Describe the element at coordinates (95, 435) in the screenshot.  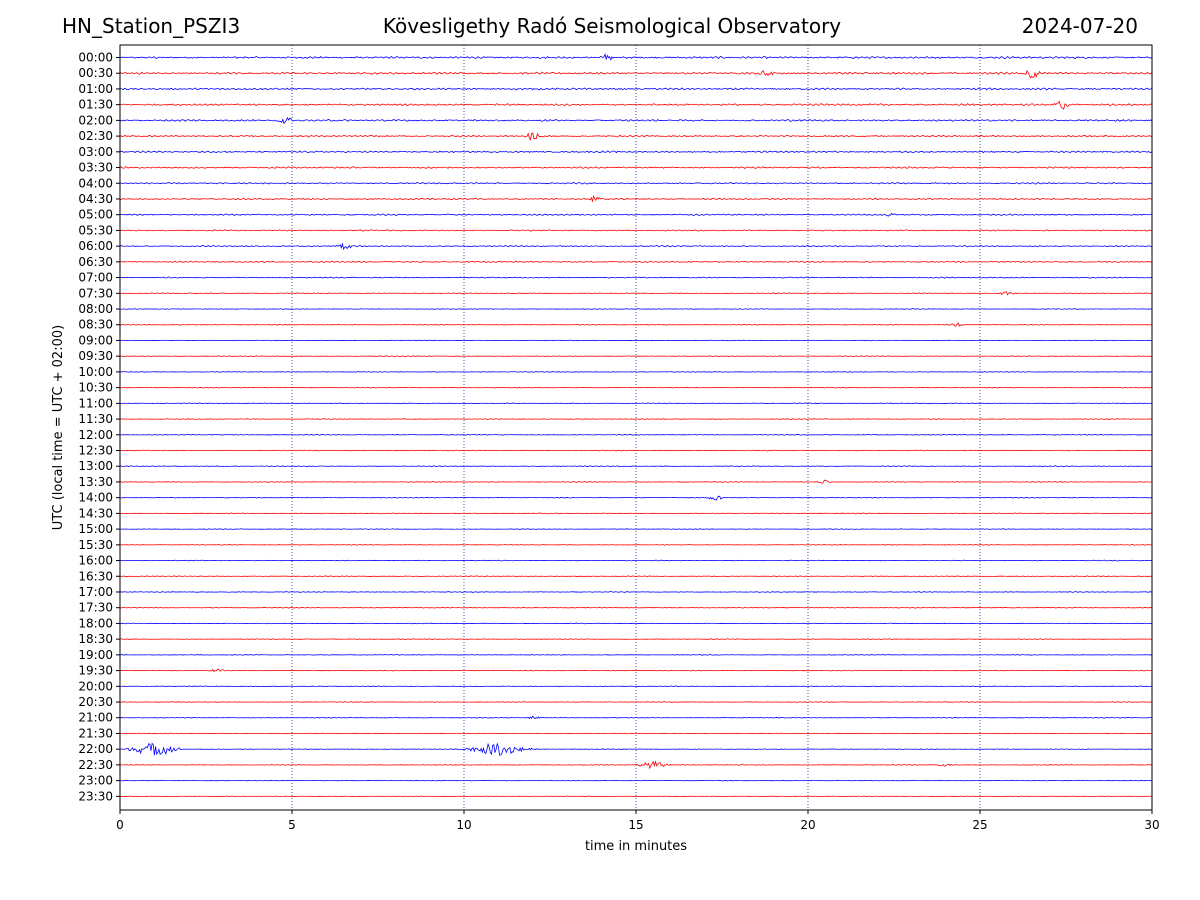
I see `y-tick-label: 12:00` at that location.